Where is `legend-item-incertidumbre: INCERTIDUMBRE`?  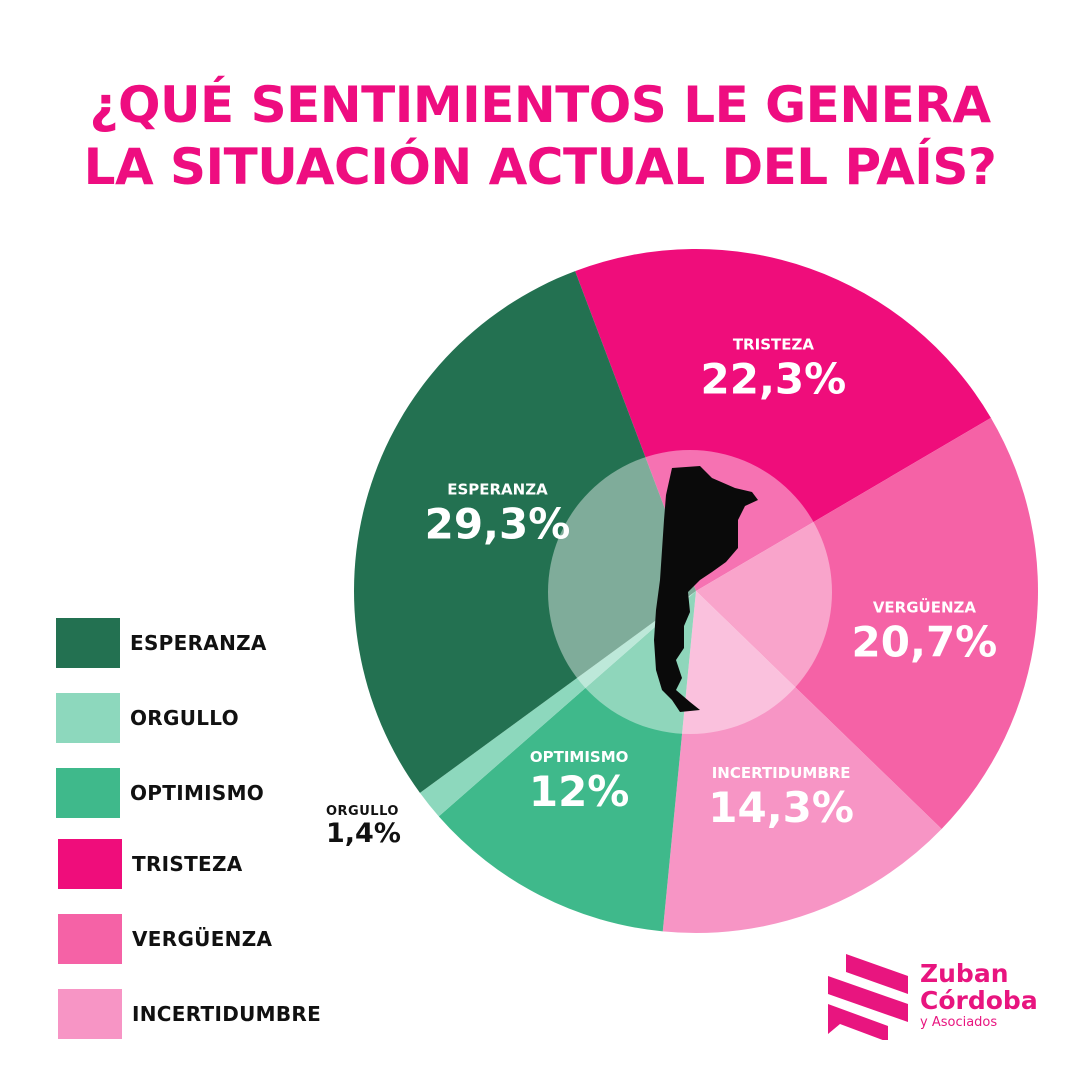
legend-item-incertidumbre: INCERTIDUMBRE is located at coordinates (189, 1014).